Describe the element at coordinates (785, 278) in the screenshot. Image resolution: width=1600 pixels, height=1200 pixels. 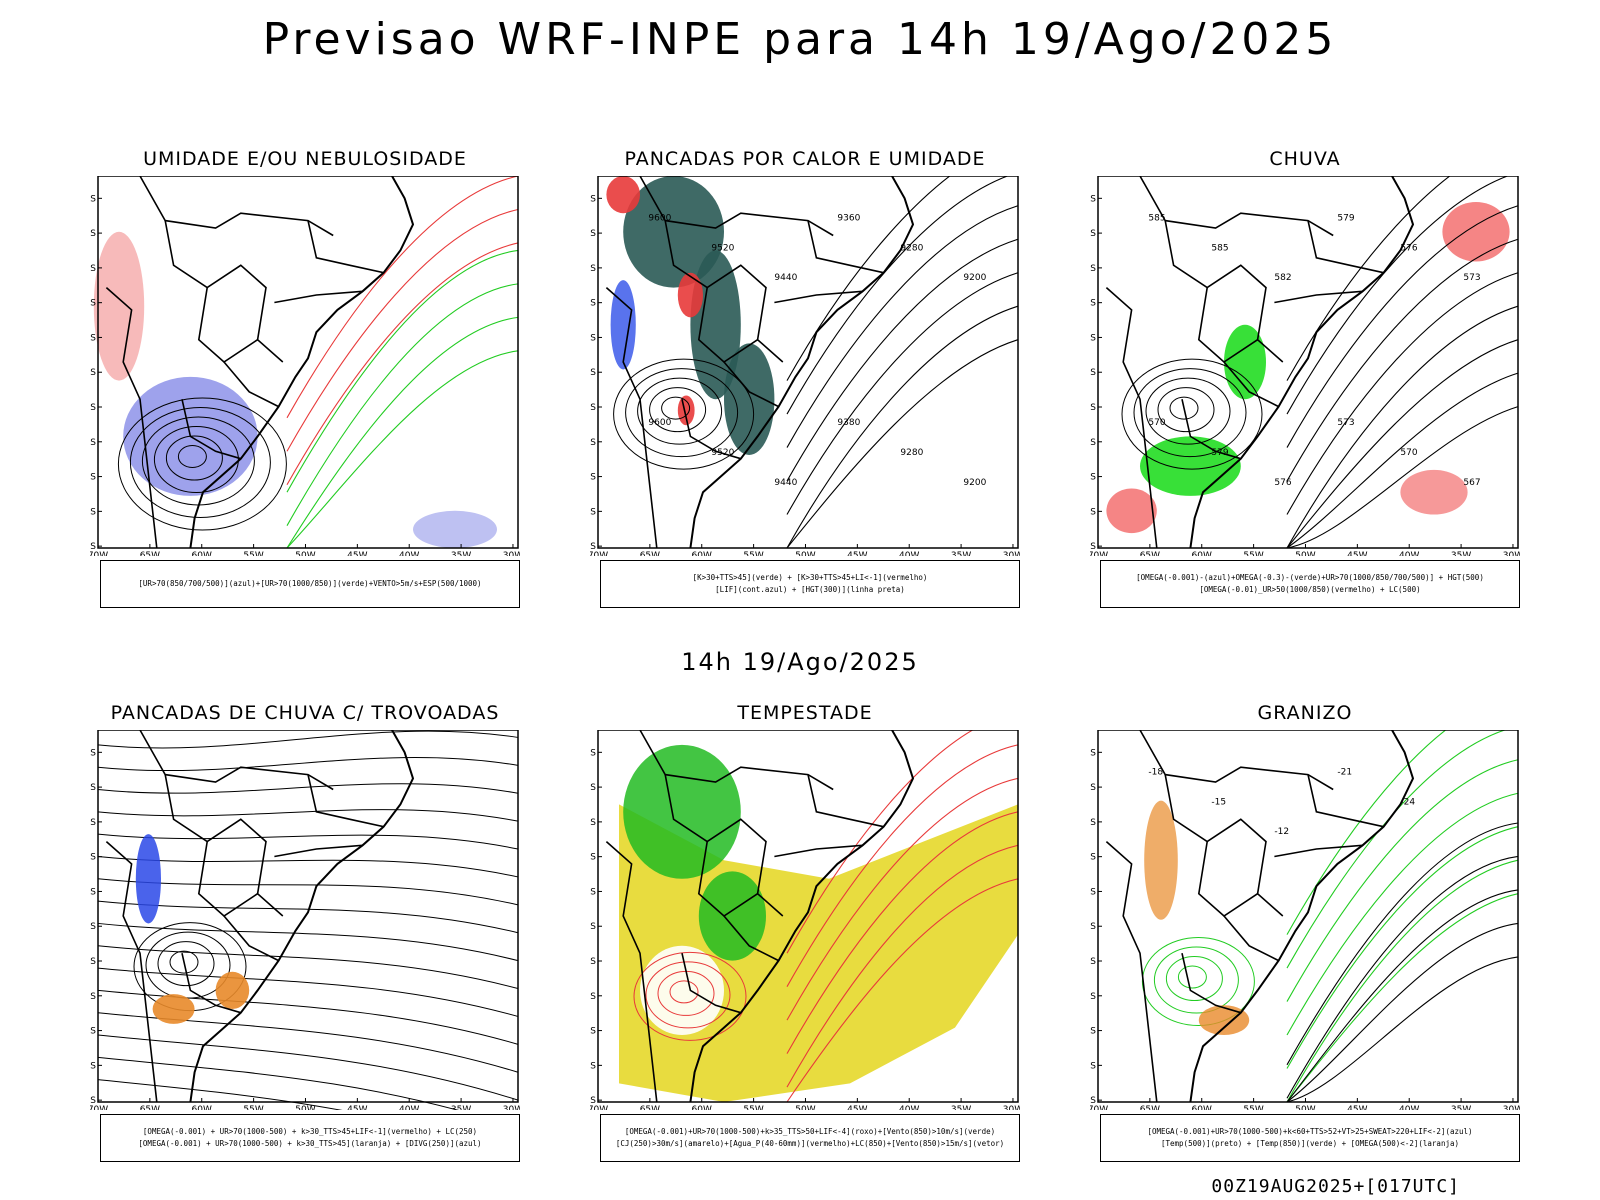
I see `contour-label: 9440` at that location.